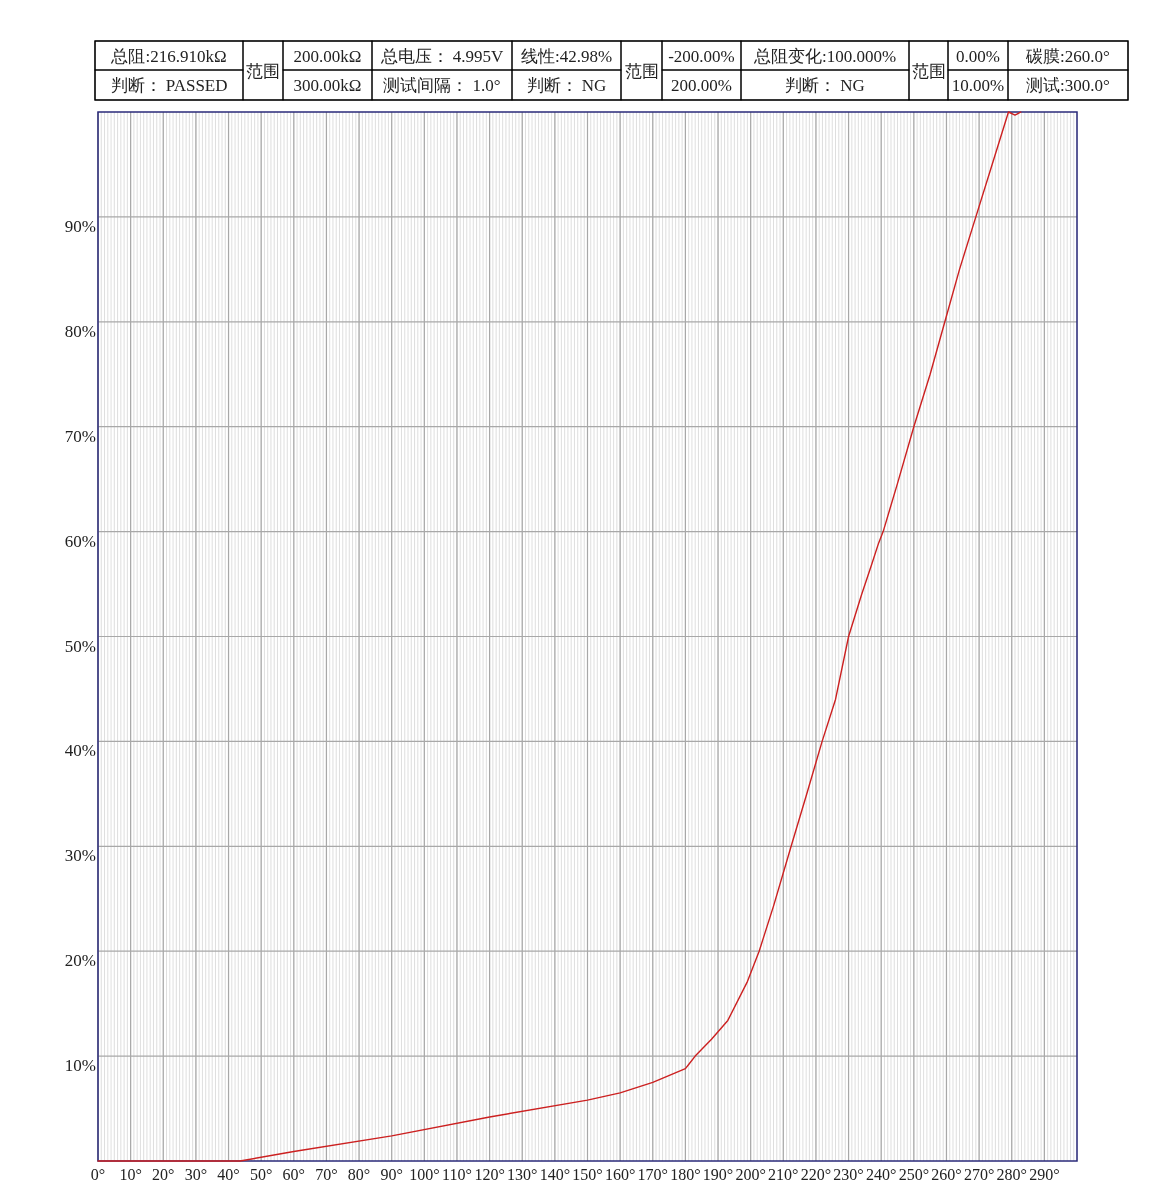  Describe the element at coordinates (555, 1174) in the screenshot. I see `x-tick-label: 140°` at that location.